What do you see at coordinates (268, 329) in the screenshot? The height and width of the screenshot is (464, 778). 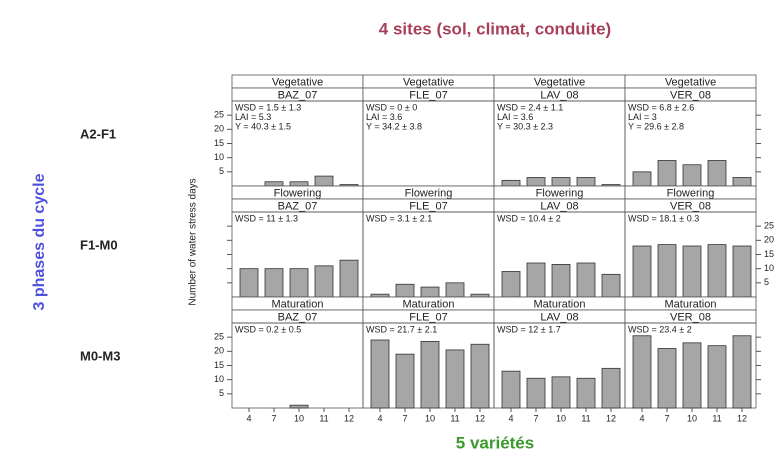 I see `panel-note: WSD = 0.2 ± 0.5` at bounding box center [268, 329].